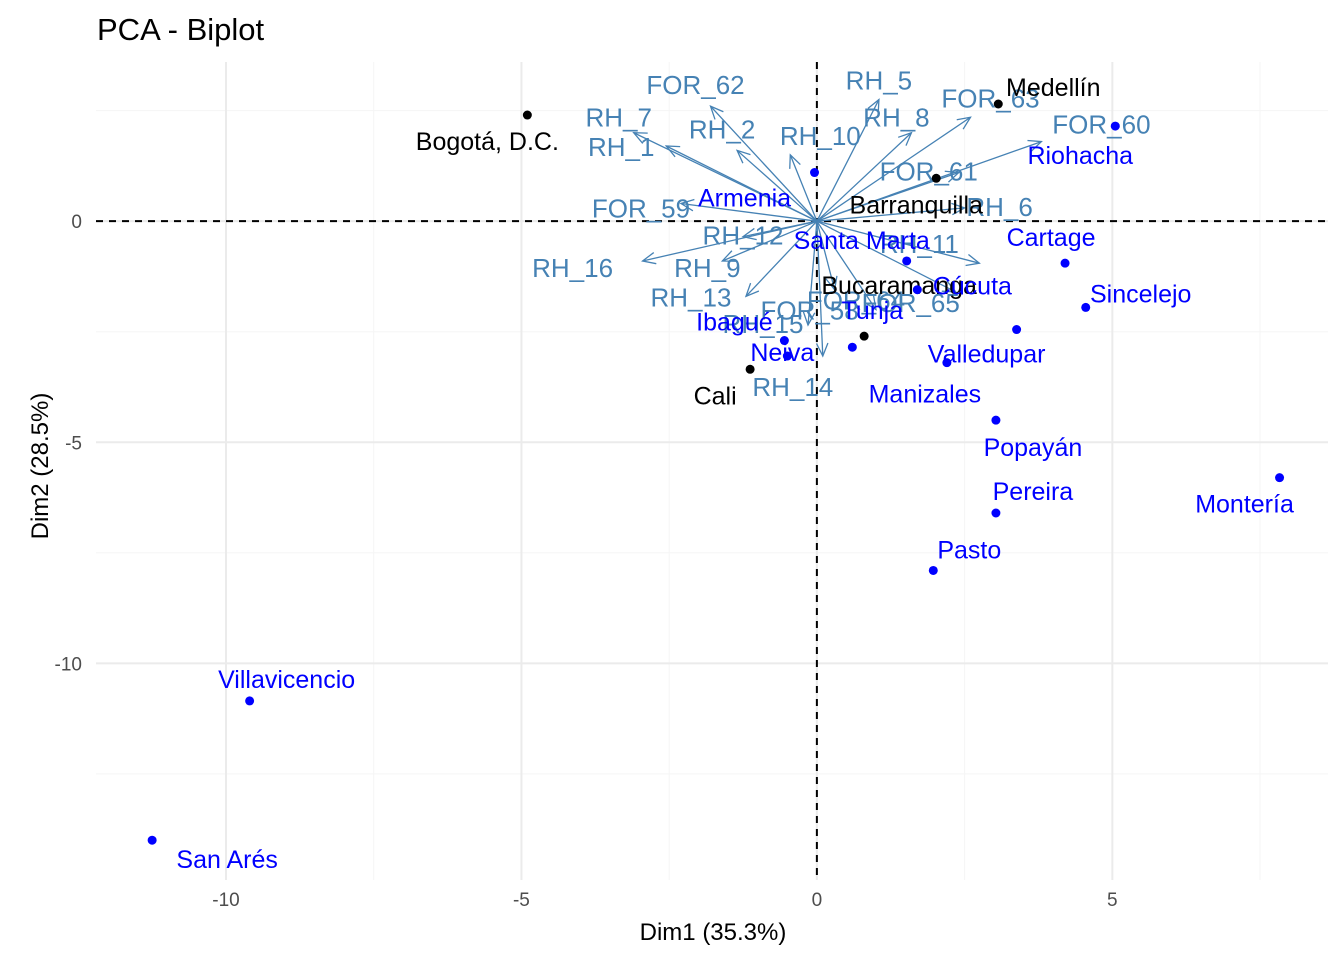 The height and width of the screenshot is (960, 1344). What do you see at coordinates (899, 286) in the screenshot?
I see `individual-label: Bucaramanga` at bounding box center [899, 286].